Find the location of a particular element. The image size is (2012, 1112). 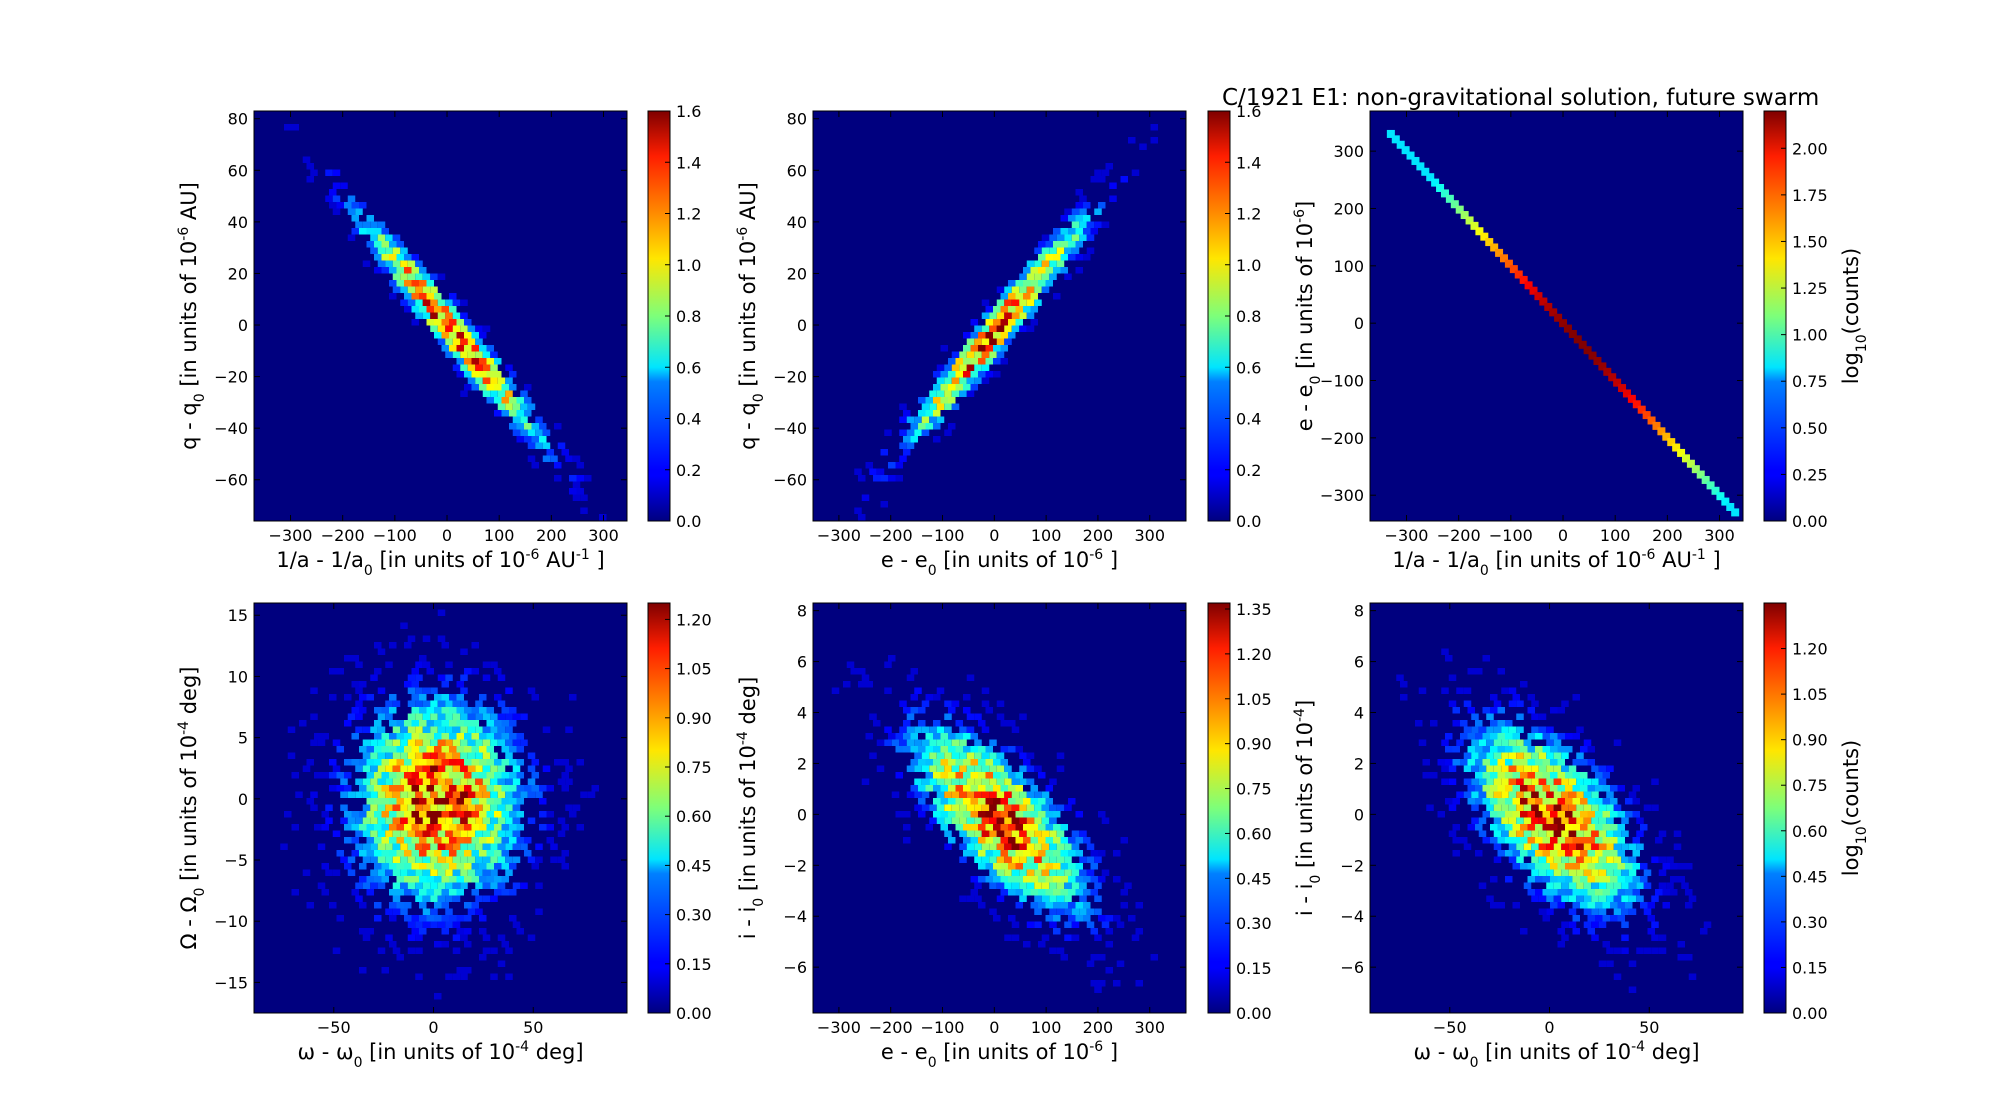

x-tick-label: 200 is located at coordinates (551, 535).